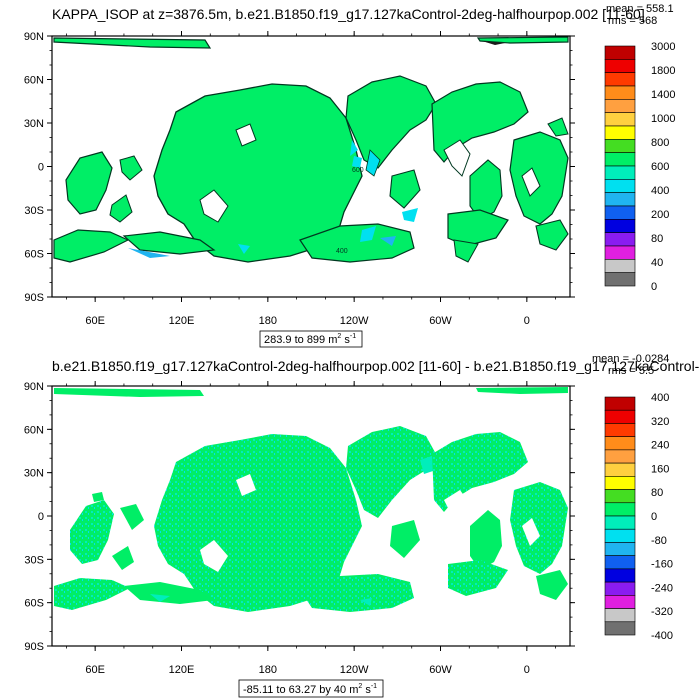 The image size is (700, 700). Describe the element at coordinates (34, 560) in the screenshot. I see `bottom-ytick-label: 30S` at that location.